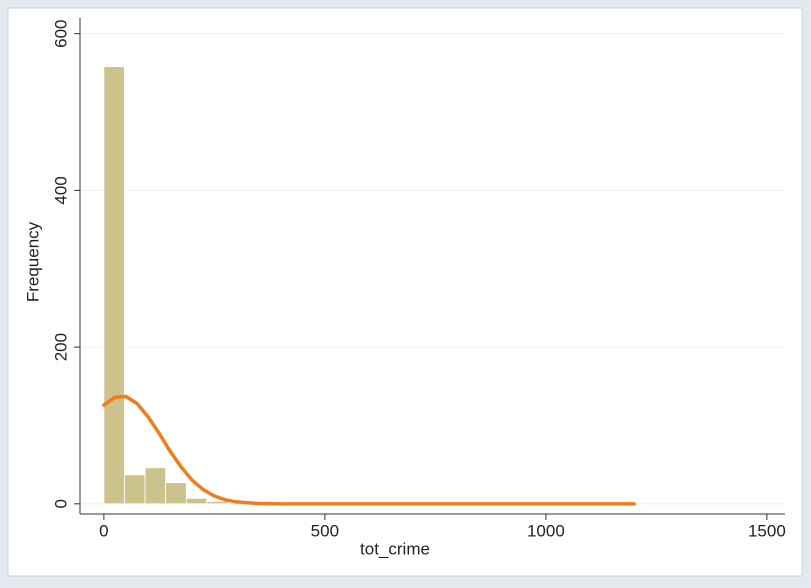  What do you see at coordinates (395, 548) in the screenshot?
I see `x-axis-label: tot_crime` at bounding box center [395, 548].